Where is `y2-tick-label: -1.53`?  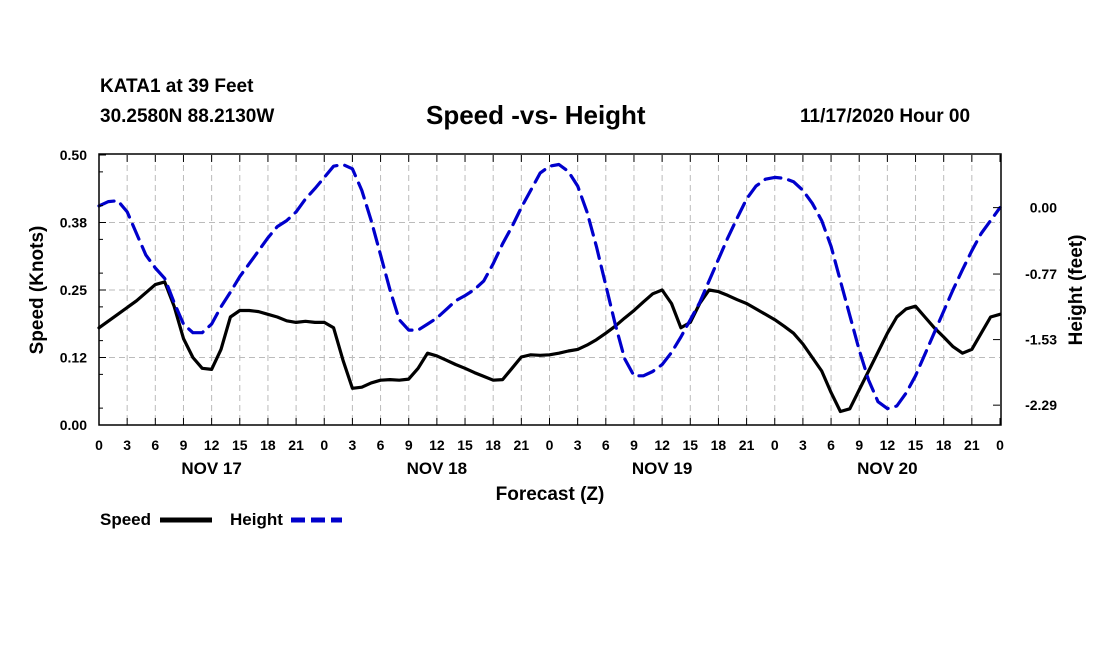 y2-tick-label: -1.53 is located at coordinates (1041, 340).